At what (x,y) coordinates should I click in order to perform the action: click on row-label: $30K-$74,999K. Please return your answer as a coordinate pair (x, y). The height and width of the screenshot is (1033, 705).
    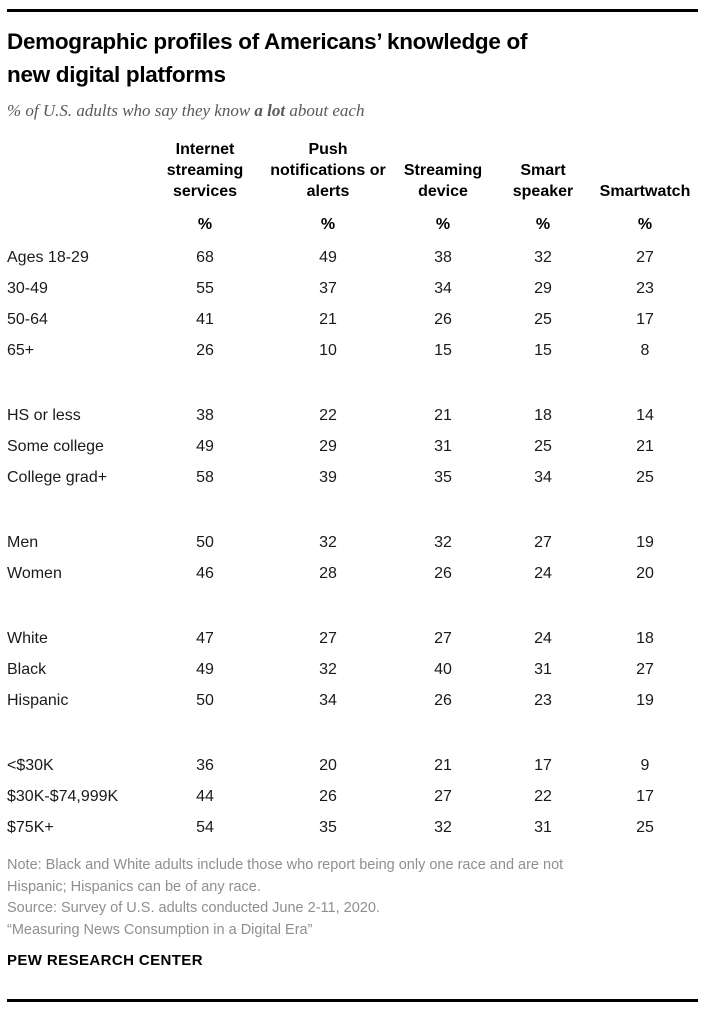
    Looking at the image, I should click on (63, 796).